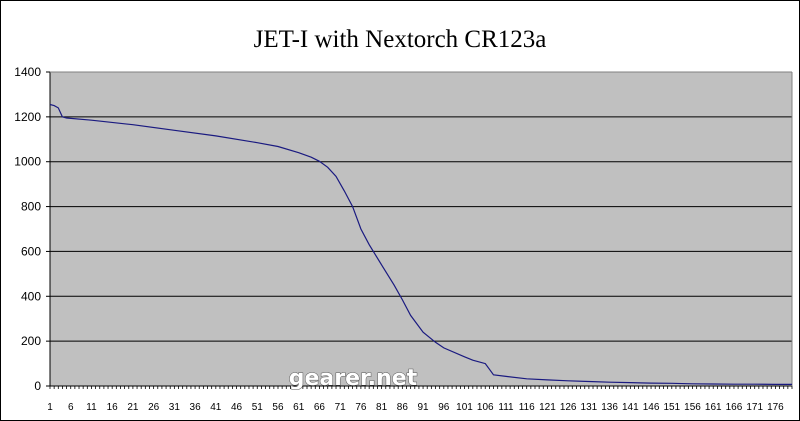 The image size is (800, 421). Describe the element at coordinates (32, 229) in the screenshot. I see `y-axis-ticks: 0 200 400 600 800 1000 1200 1400` at that location.